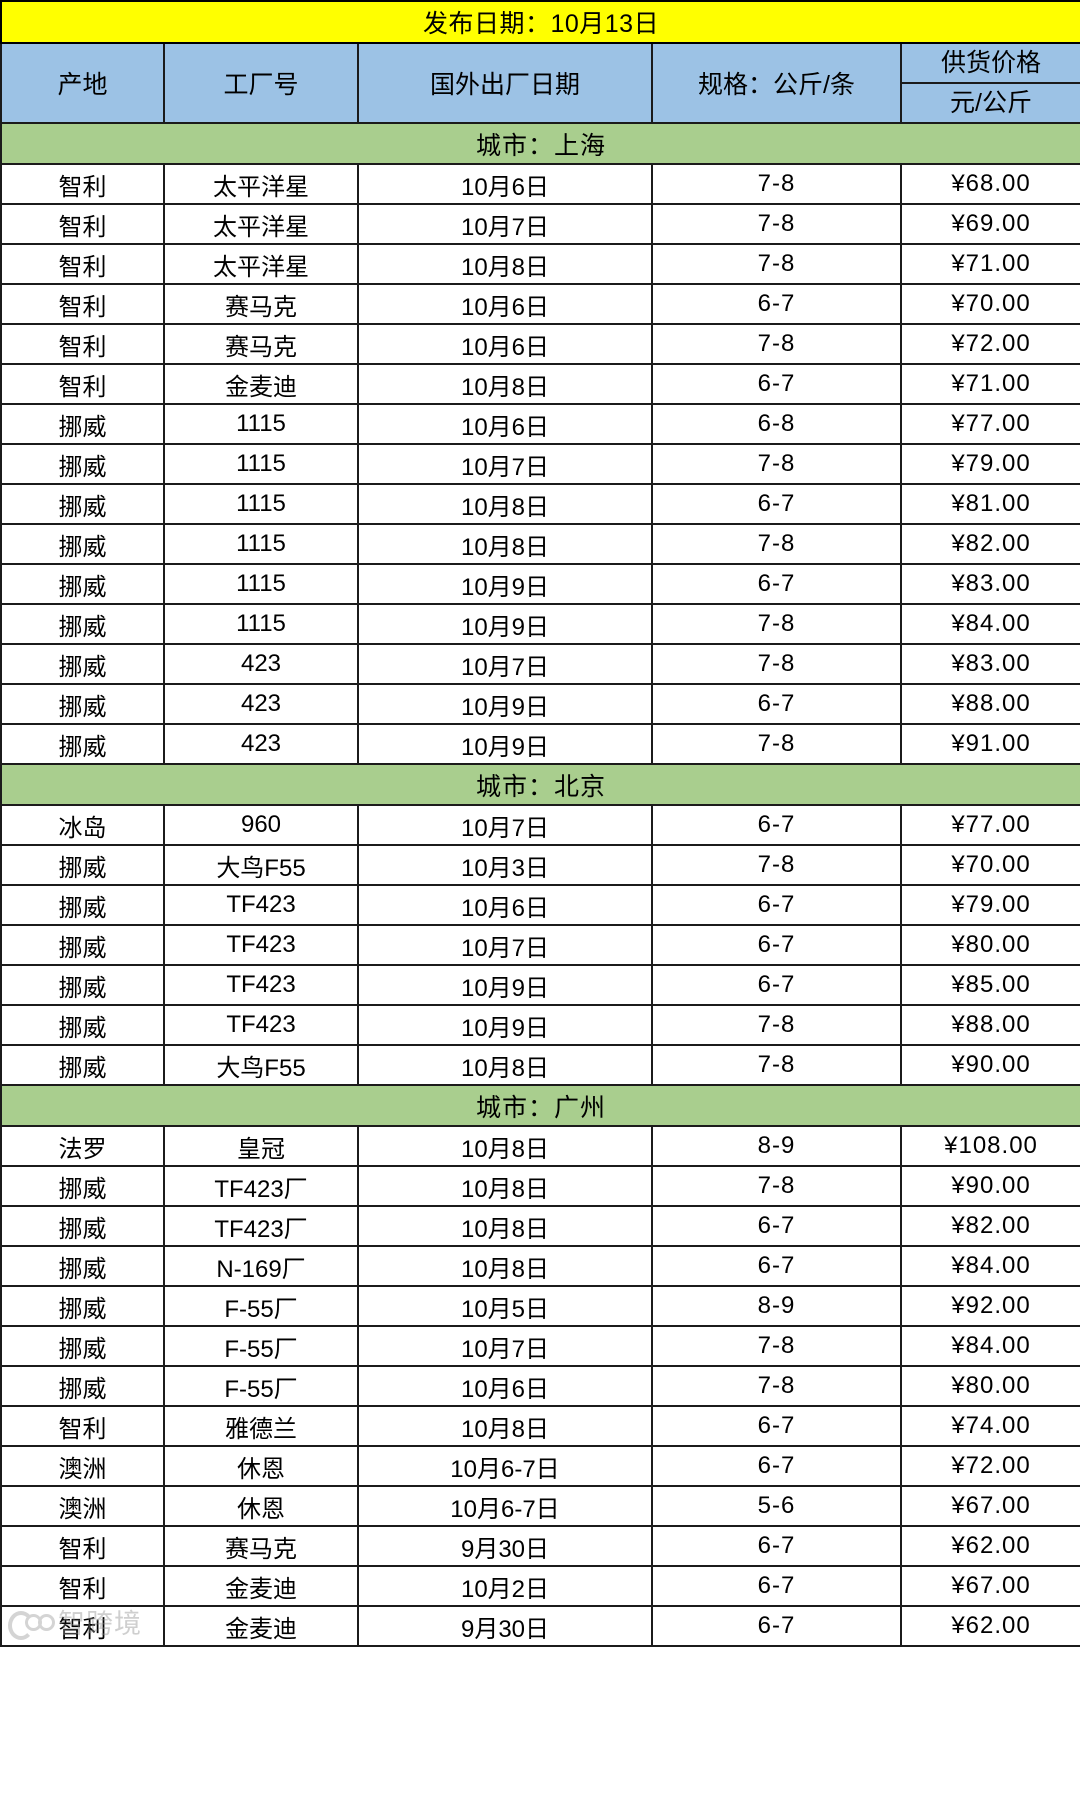 This screenshot has width=1080, height=1797. What do you see at coordinates (540, 865) in the screenshot?
I see `table-row: 挪威 大鸟F55 10月3日 7-8 ¥70.00` at bounding box center [540, 865].